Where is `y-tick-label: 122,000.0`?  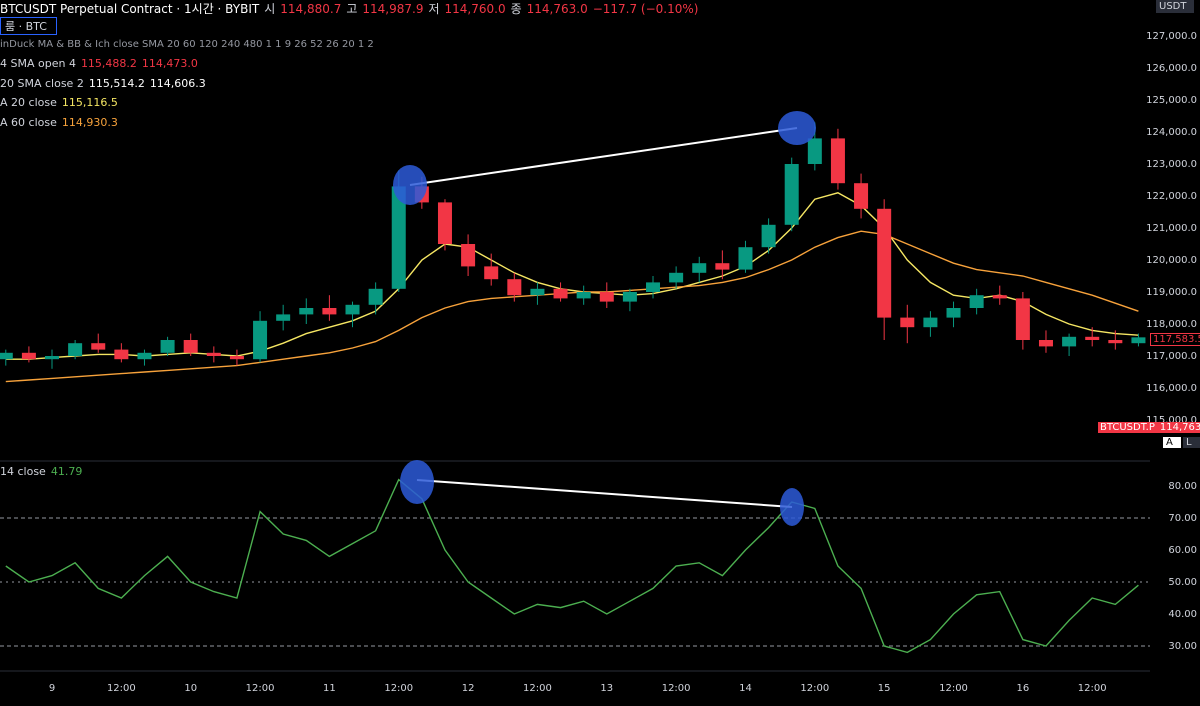
y-tick-label: 122,000.0 is located at coordinates (1171, 196).